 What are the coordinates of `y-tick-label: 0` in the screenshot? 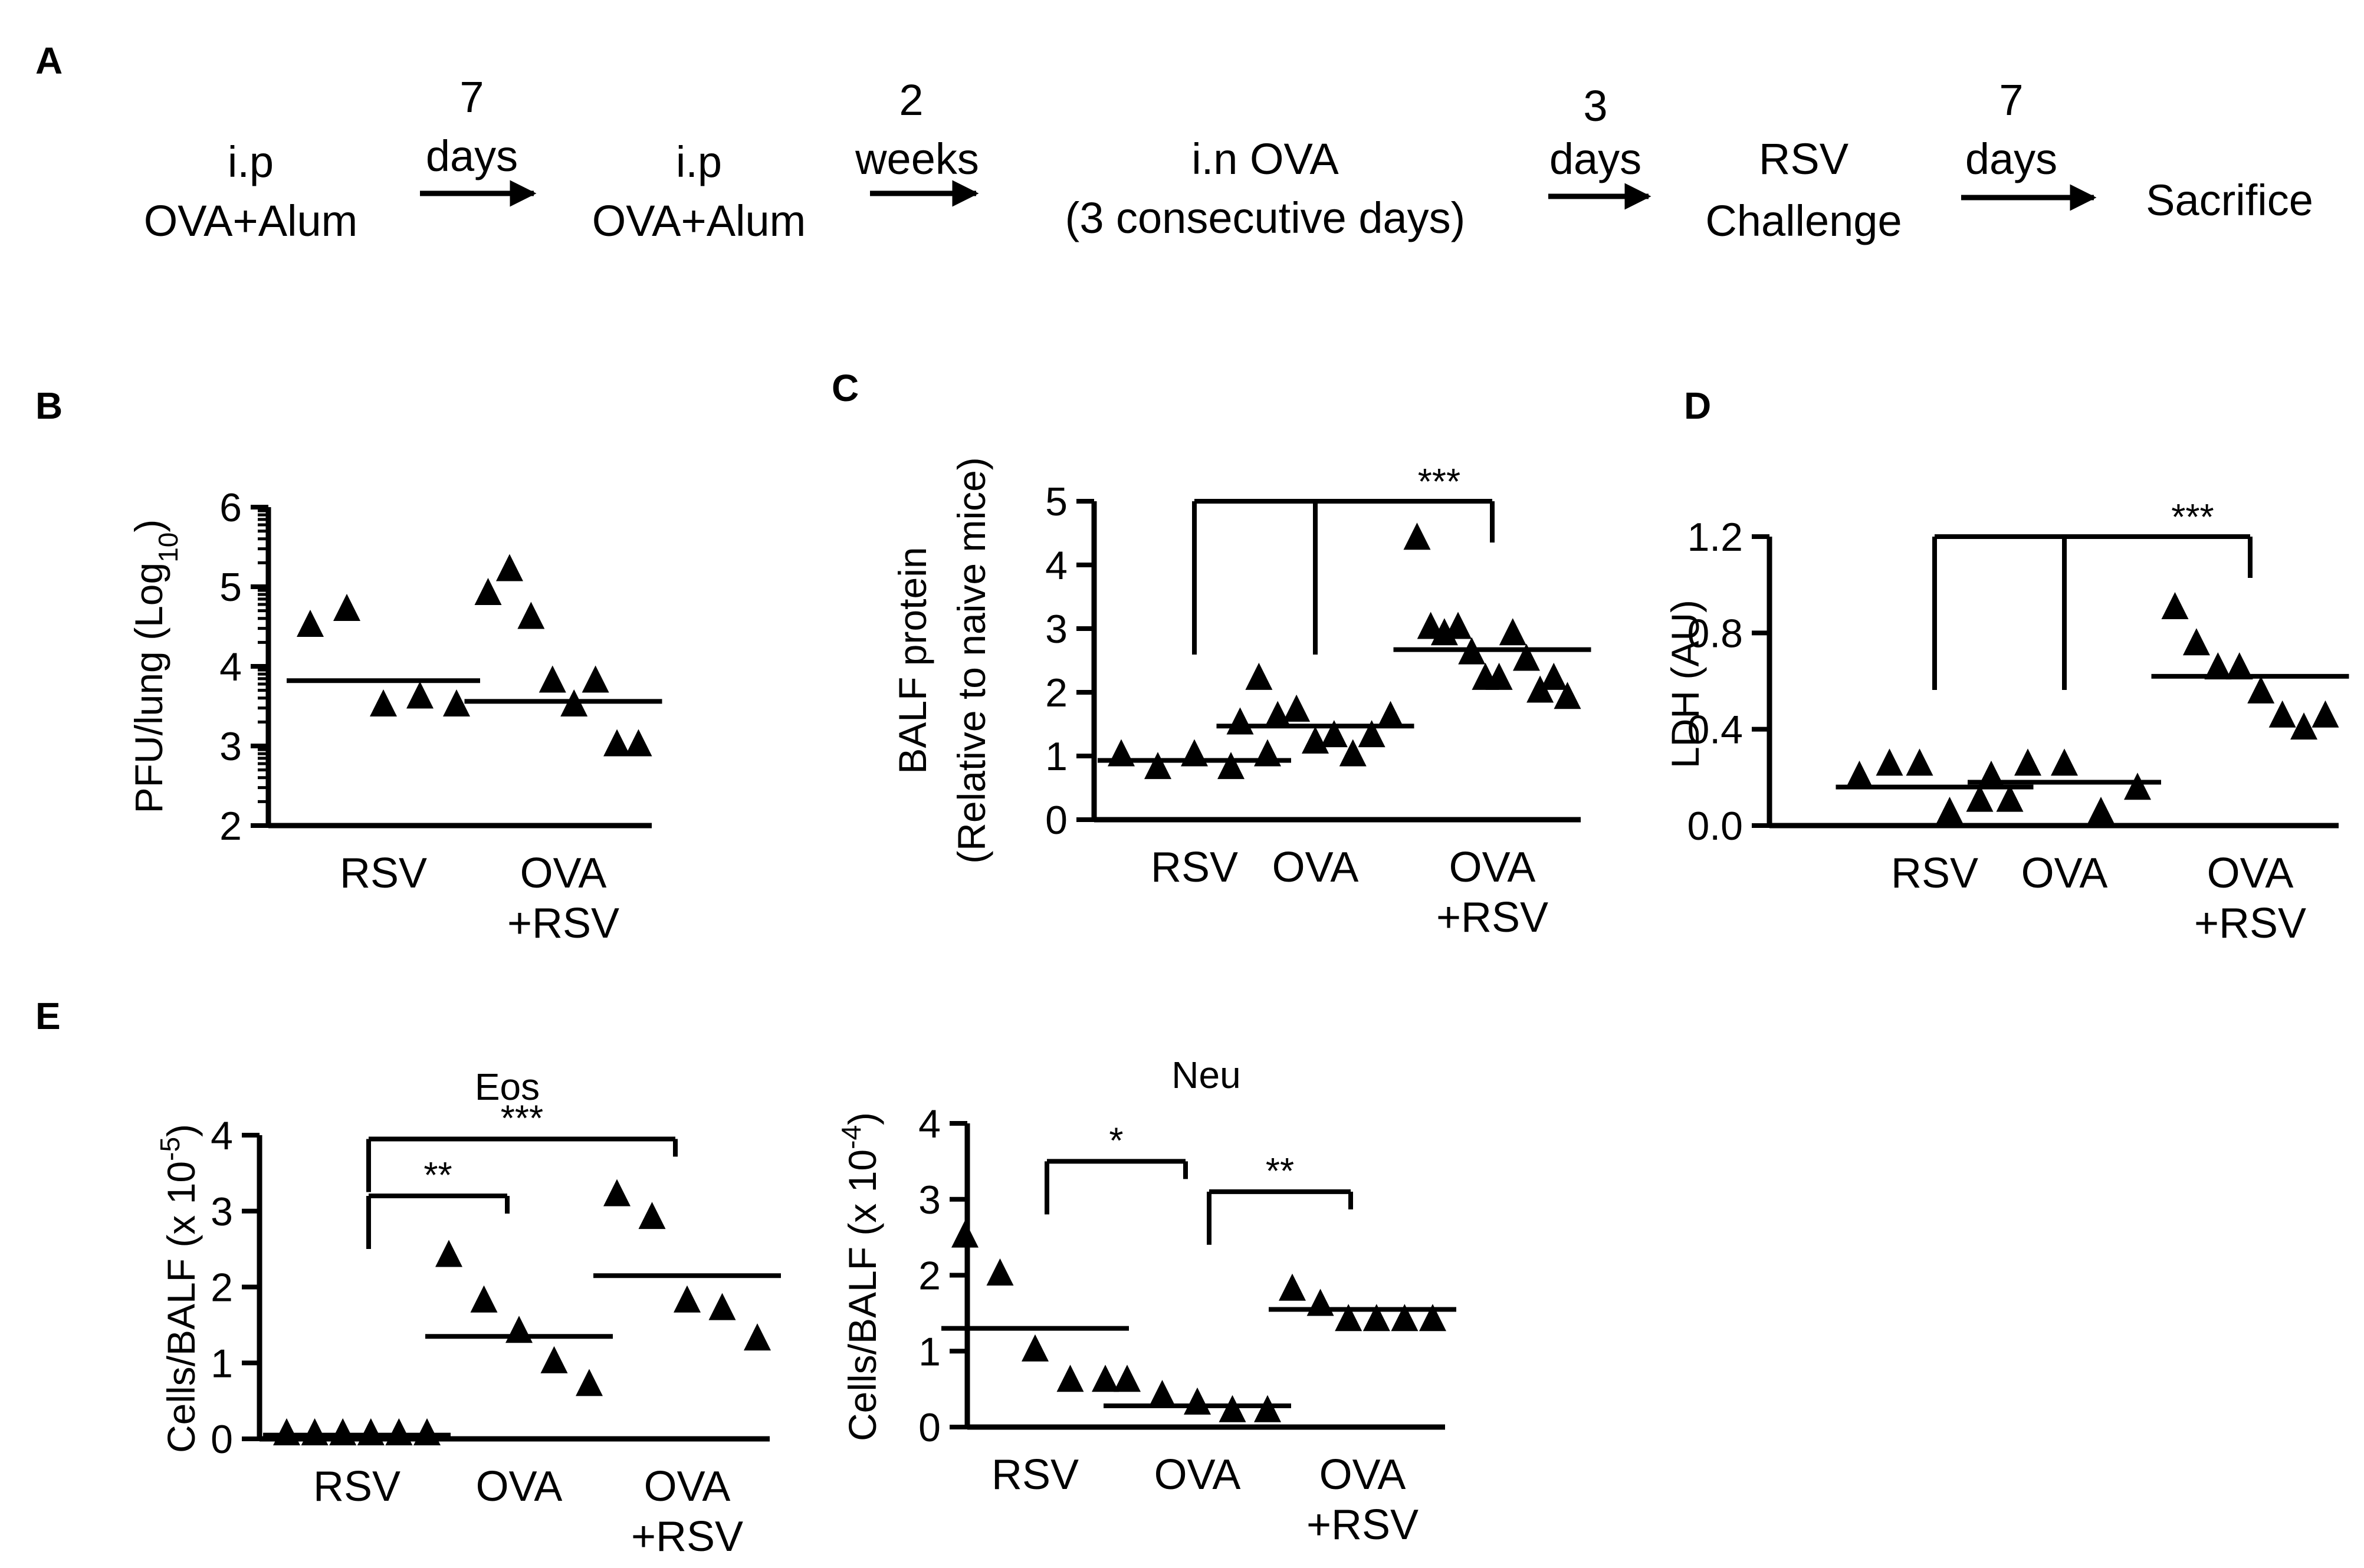 It's located at (930, 1427).